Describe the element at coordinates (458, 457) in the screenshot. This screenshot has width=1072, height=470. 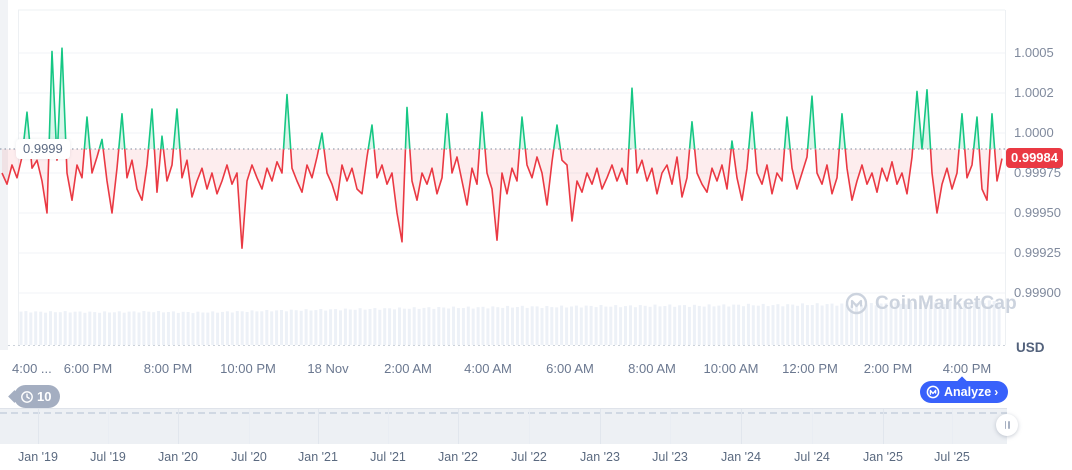
I see `navigator-date-label: Jan '22` at that location.